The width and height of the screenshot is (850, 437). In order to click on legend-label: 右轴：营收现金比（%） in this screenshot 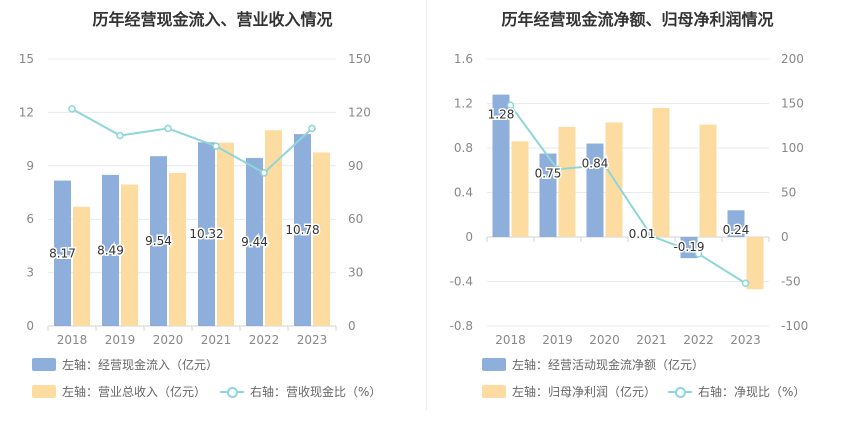, I will do `click(316, 392)`.